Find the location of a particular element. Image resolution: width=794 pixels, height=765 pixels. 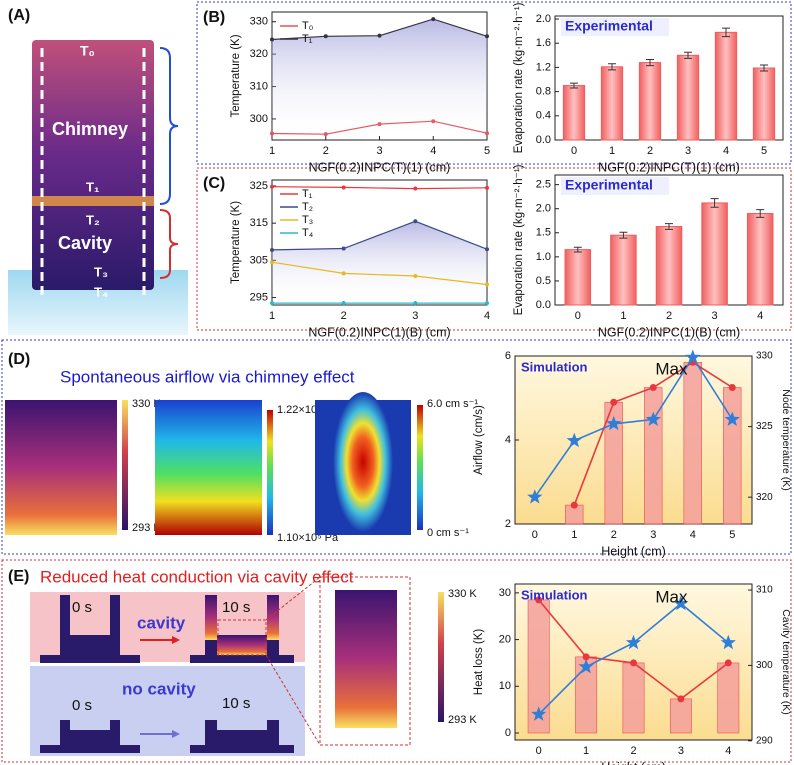

y-tick-label: 0.8 is located at coordinates (543, 92).